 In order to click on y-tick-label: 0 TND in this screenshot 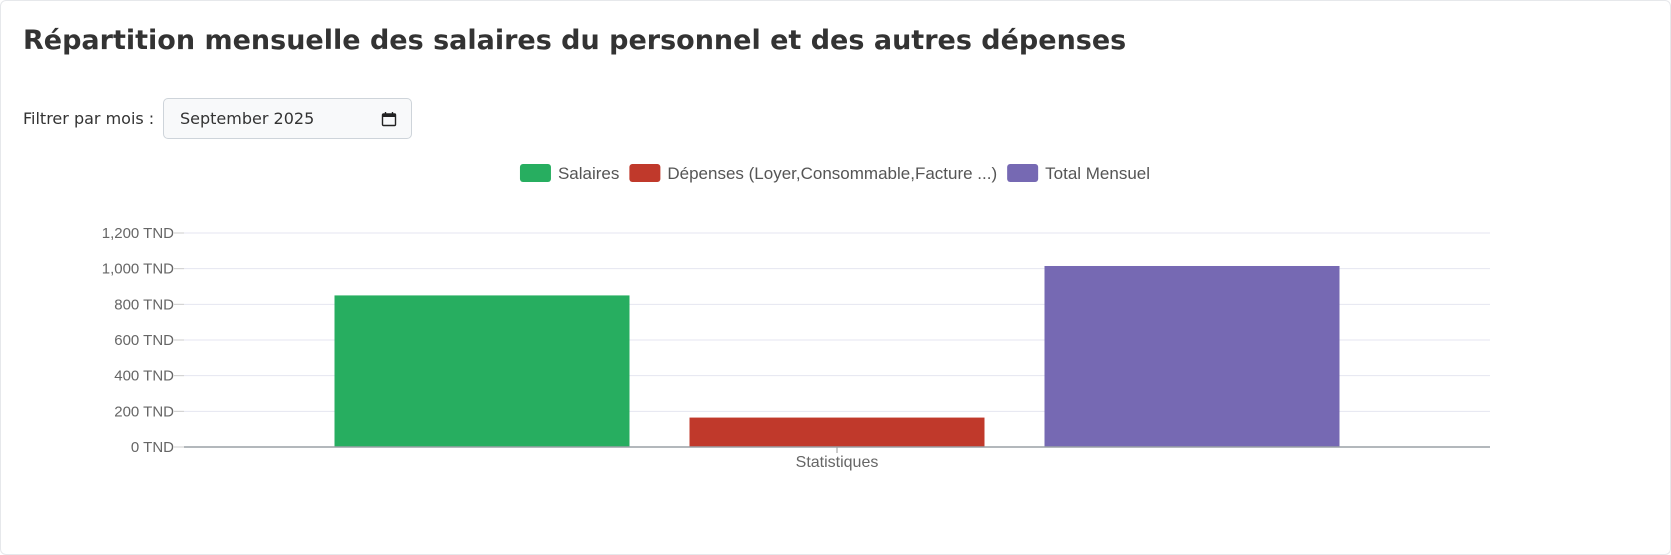, I will do `click(152, 447)`.